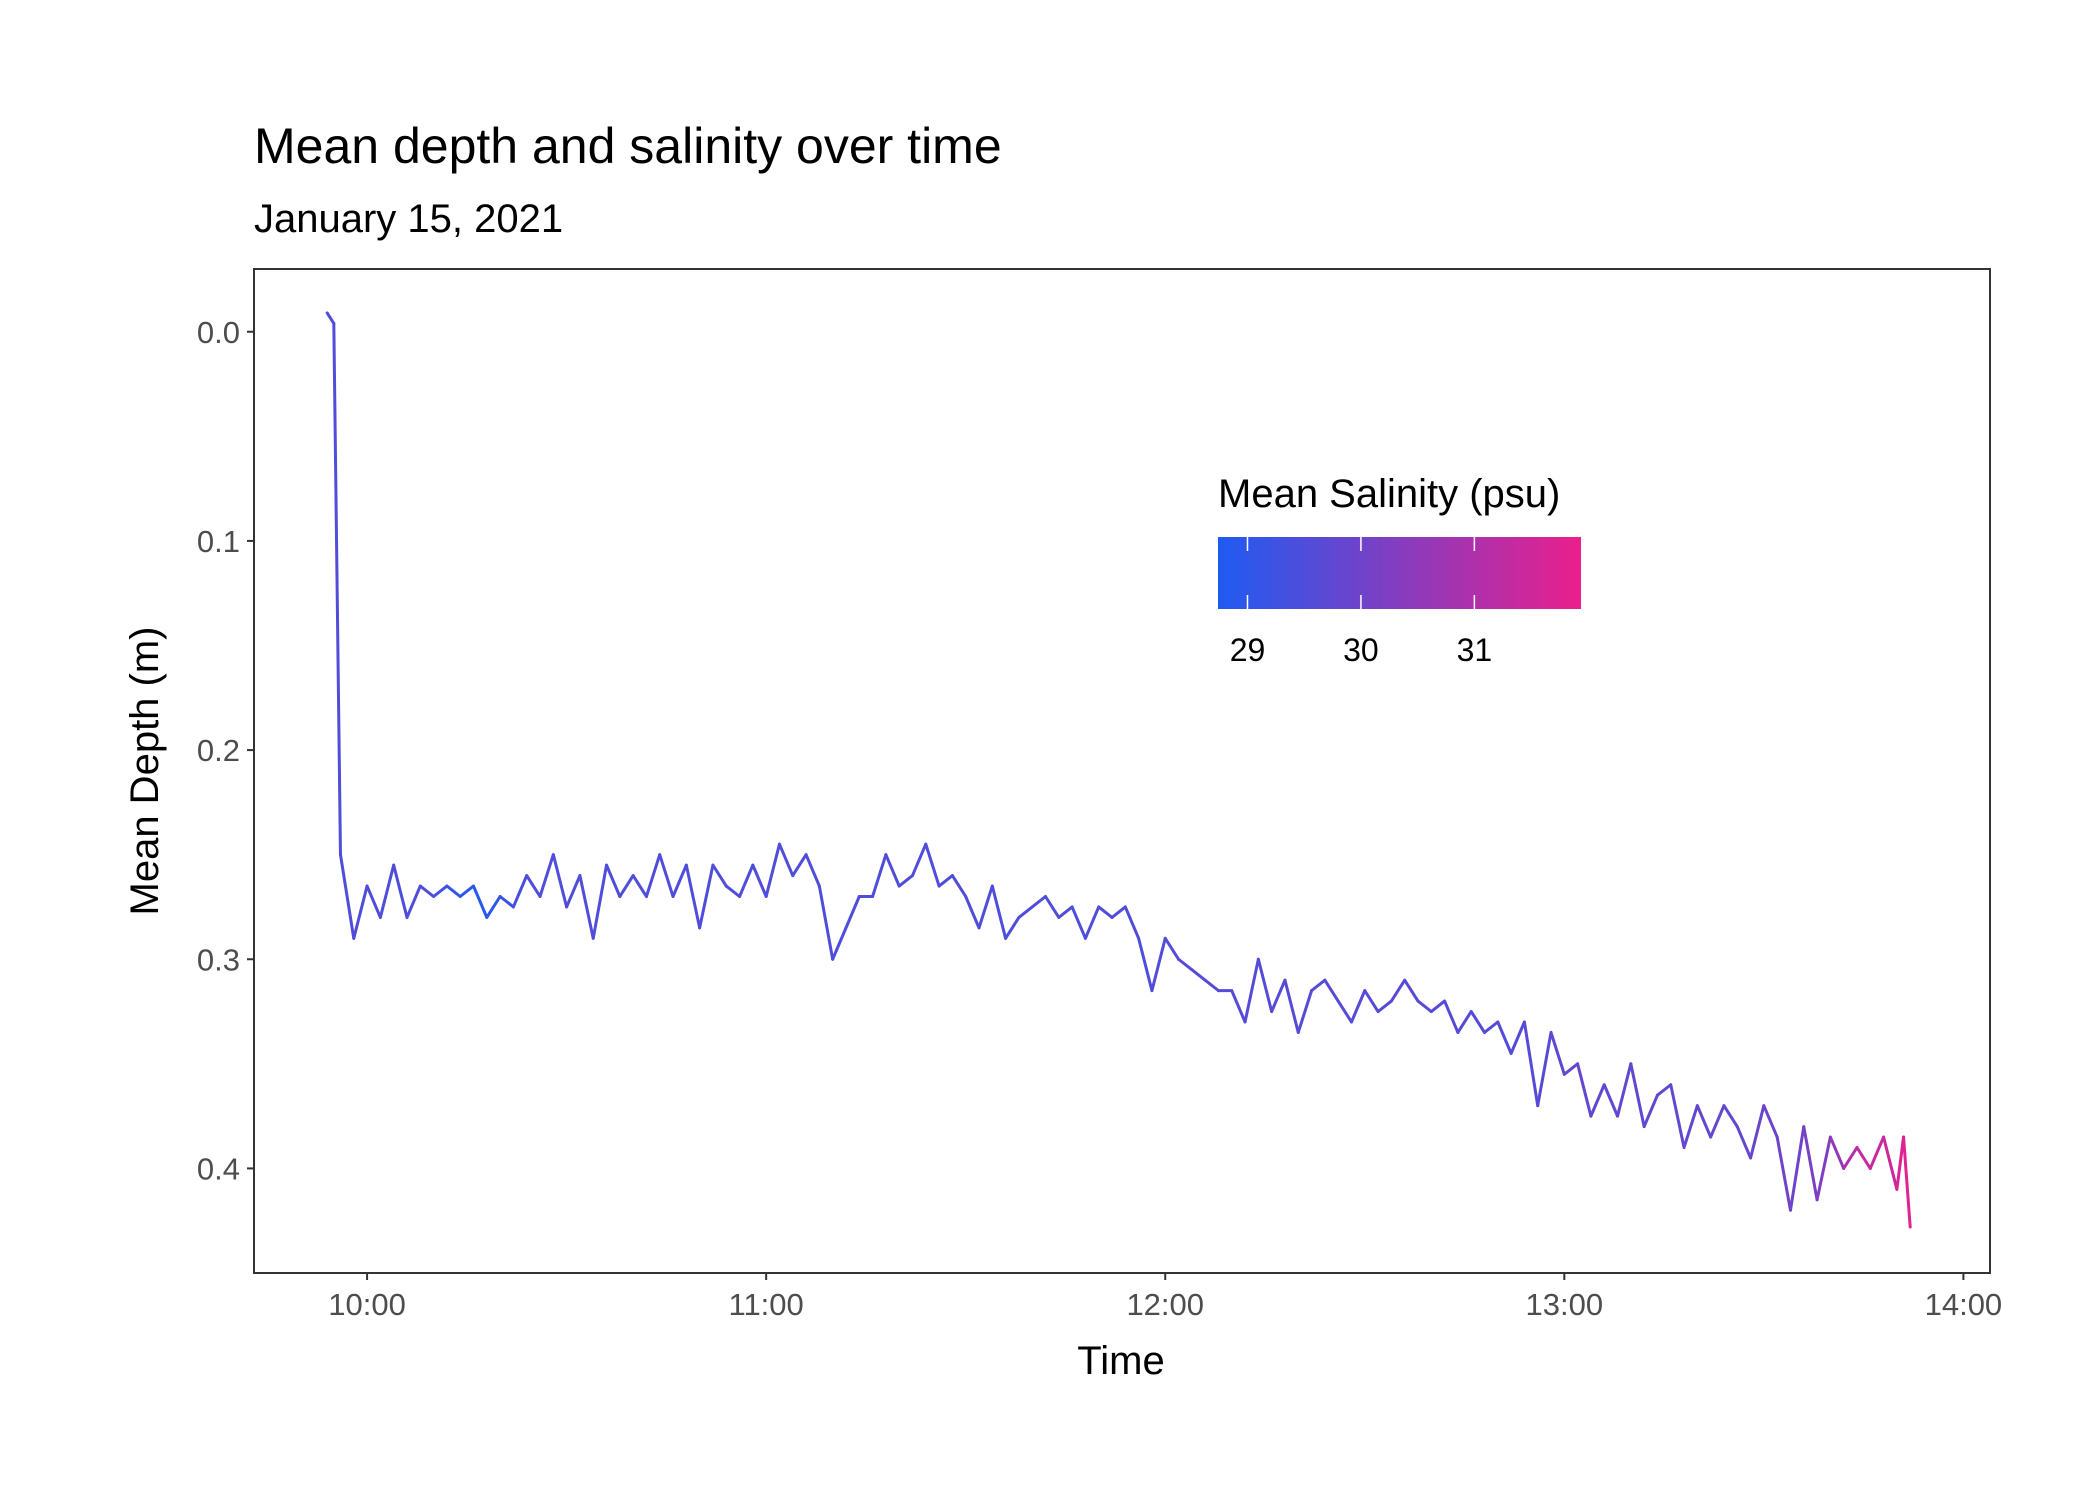 The height and width of the screenshot is (1500, 2100). What do you see at coordinates (218, 541) in the screenshot?
I see `y-tick-label: 0.1` at bounding box center [218, 541].